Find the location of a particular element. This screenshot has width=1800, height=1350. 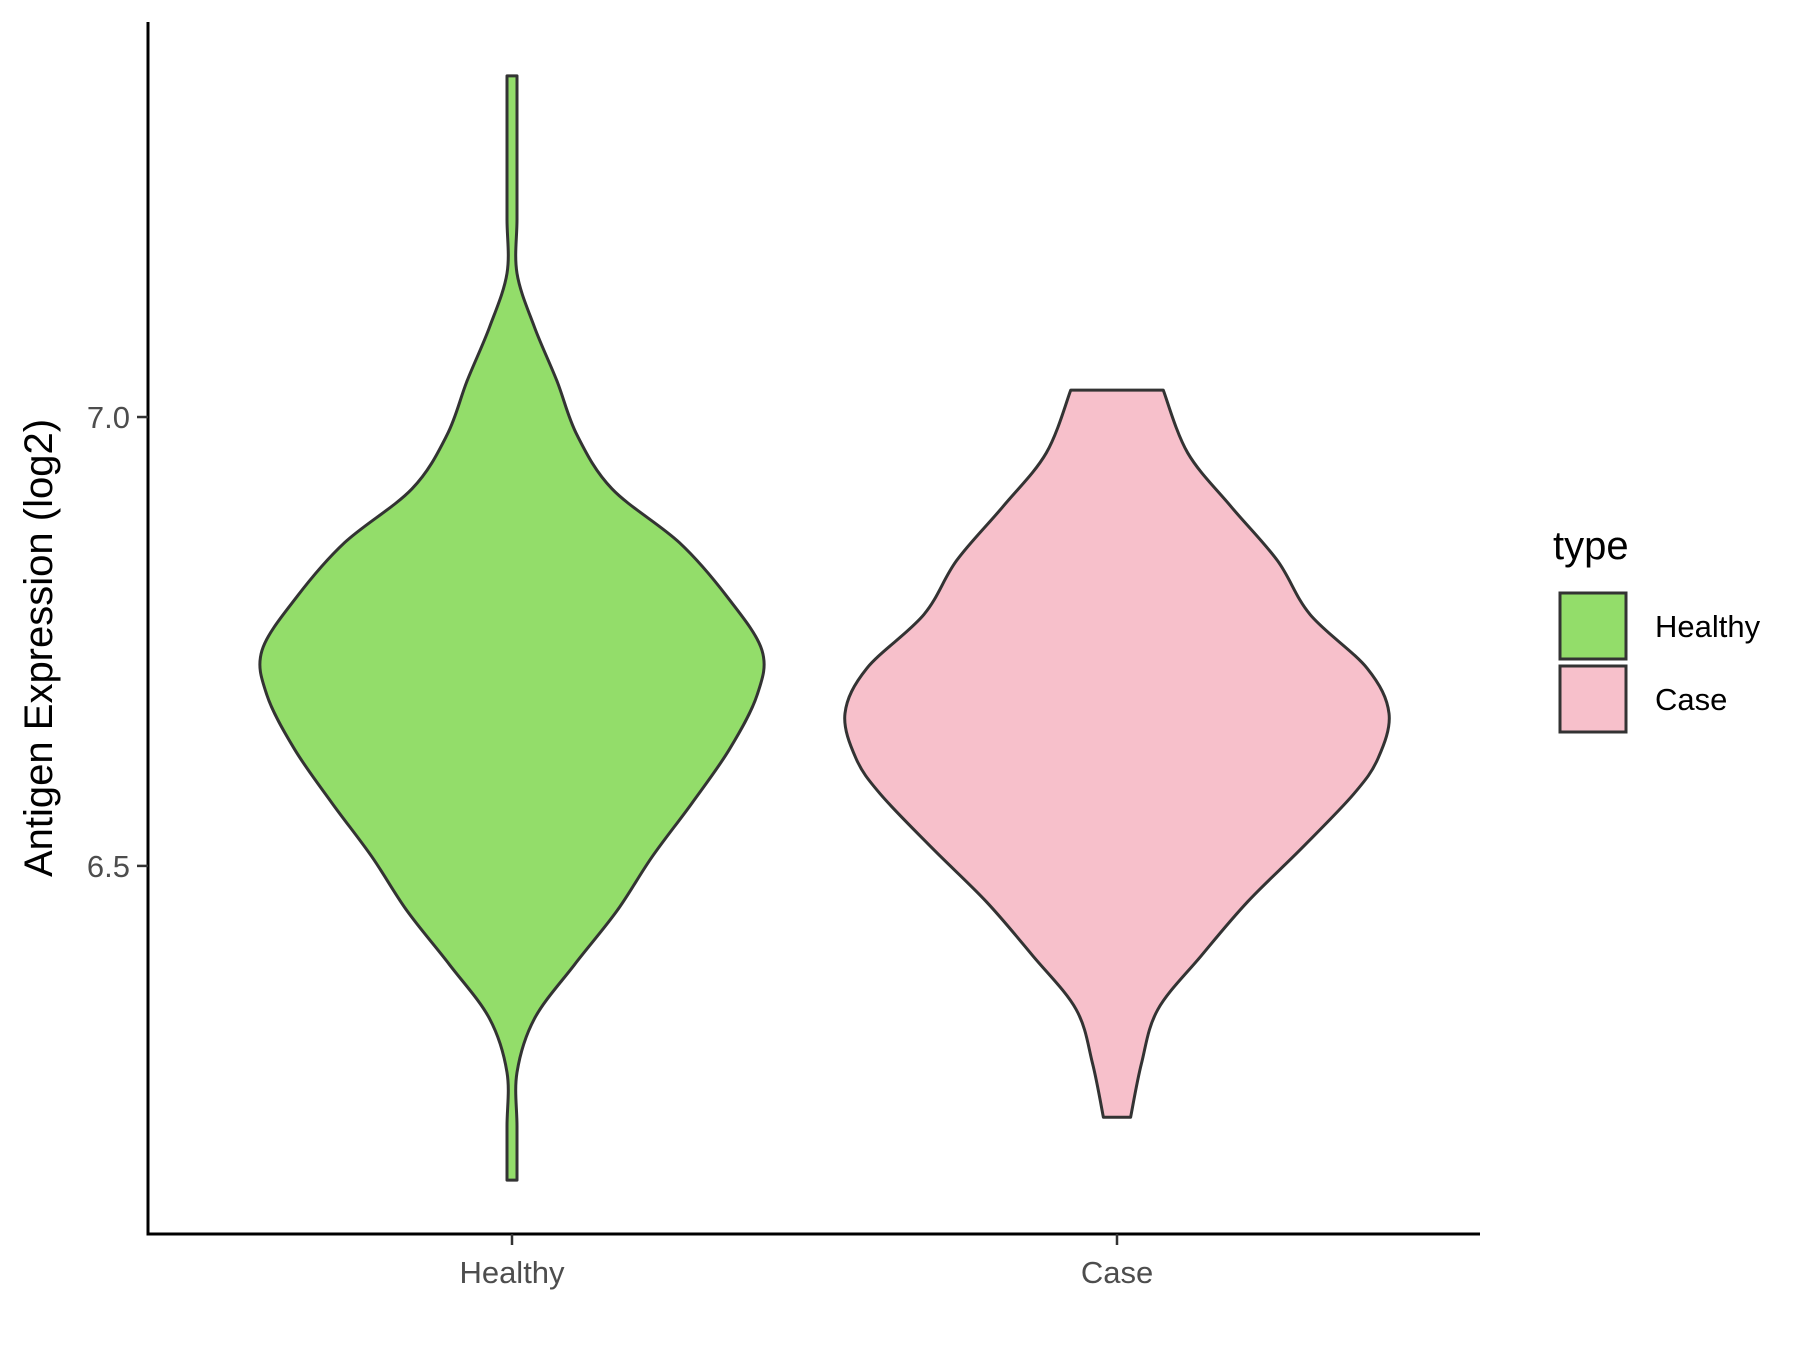

y-tick-label: 7.0 is located at coordinates (108, 417).